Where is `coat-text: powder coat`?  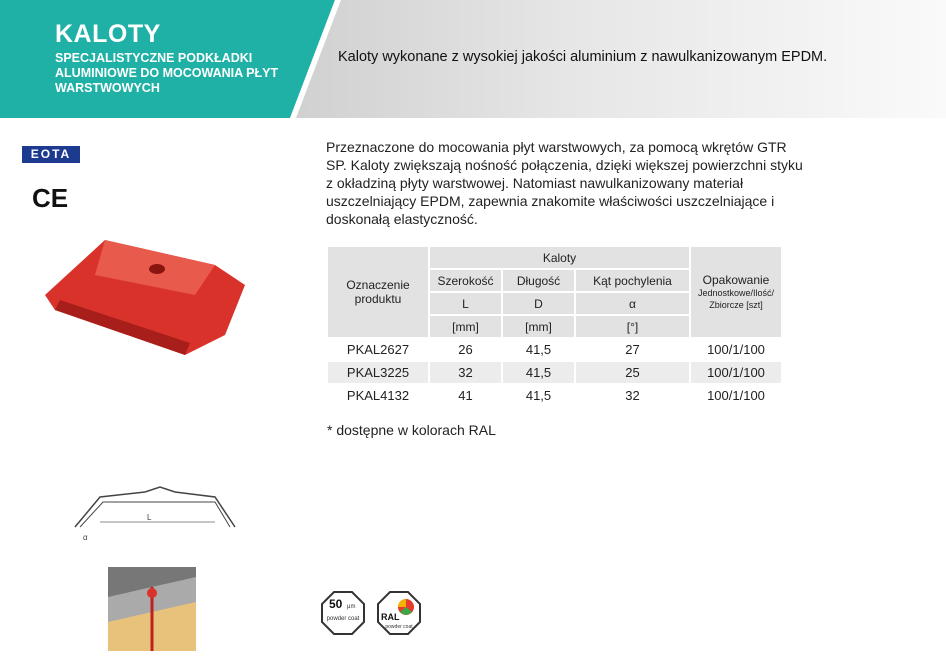
coat-text: powder coat is located at coordinates (343, 619).